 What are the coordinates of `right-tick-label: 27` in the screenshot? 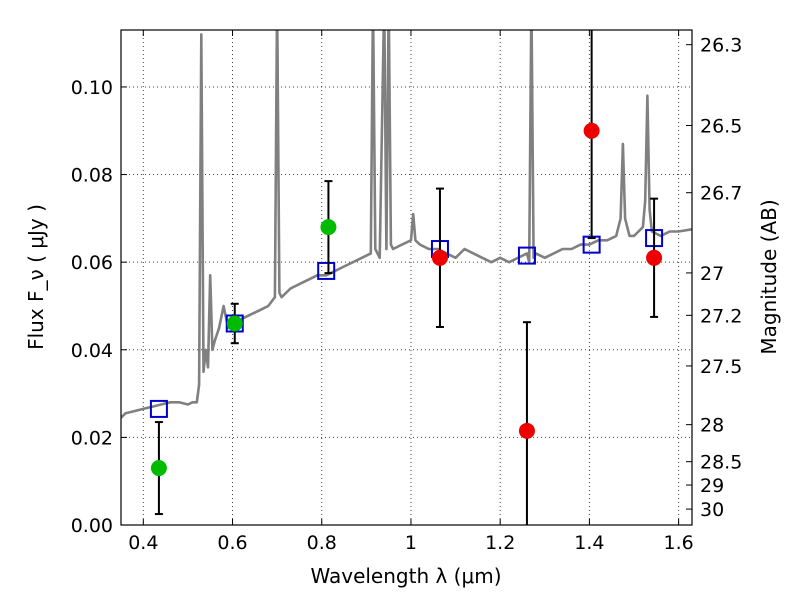 It's located at (712, 274).